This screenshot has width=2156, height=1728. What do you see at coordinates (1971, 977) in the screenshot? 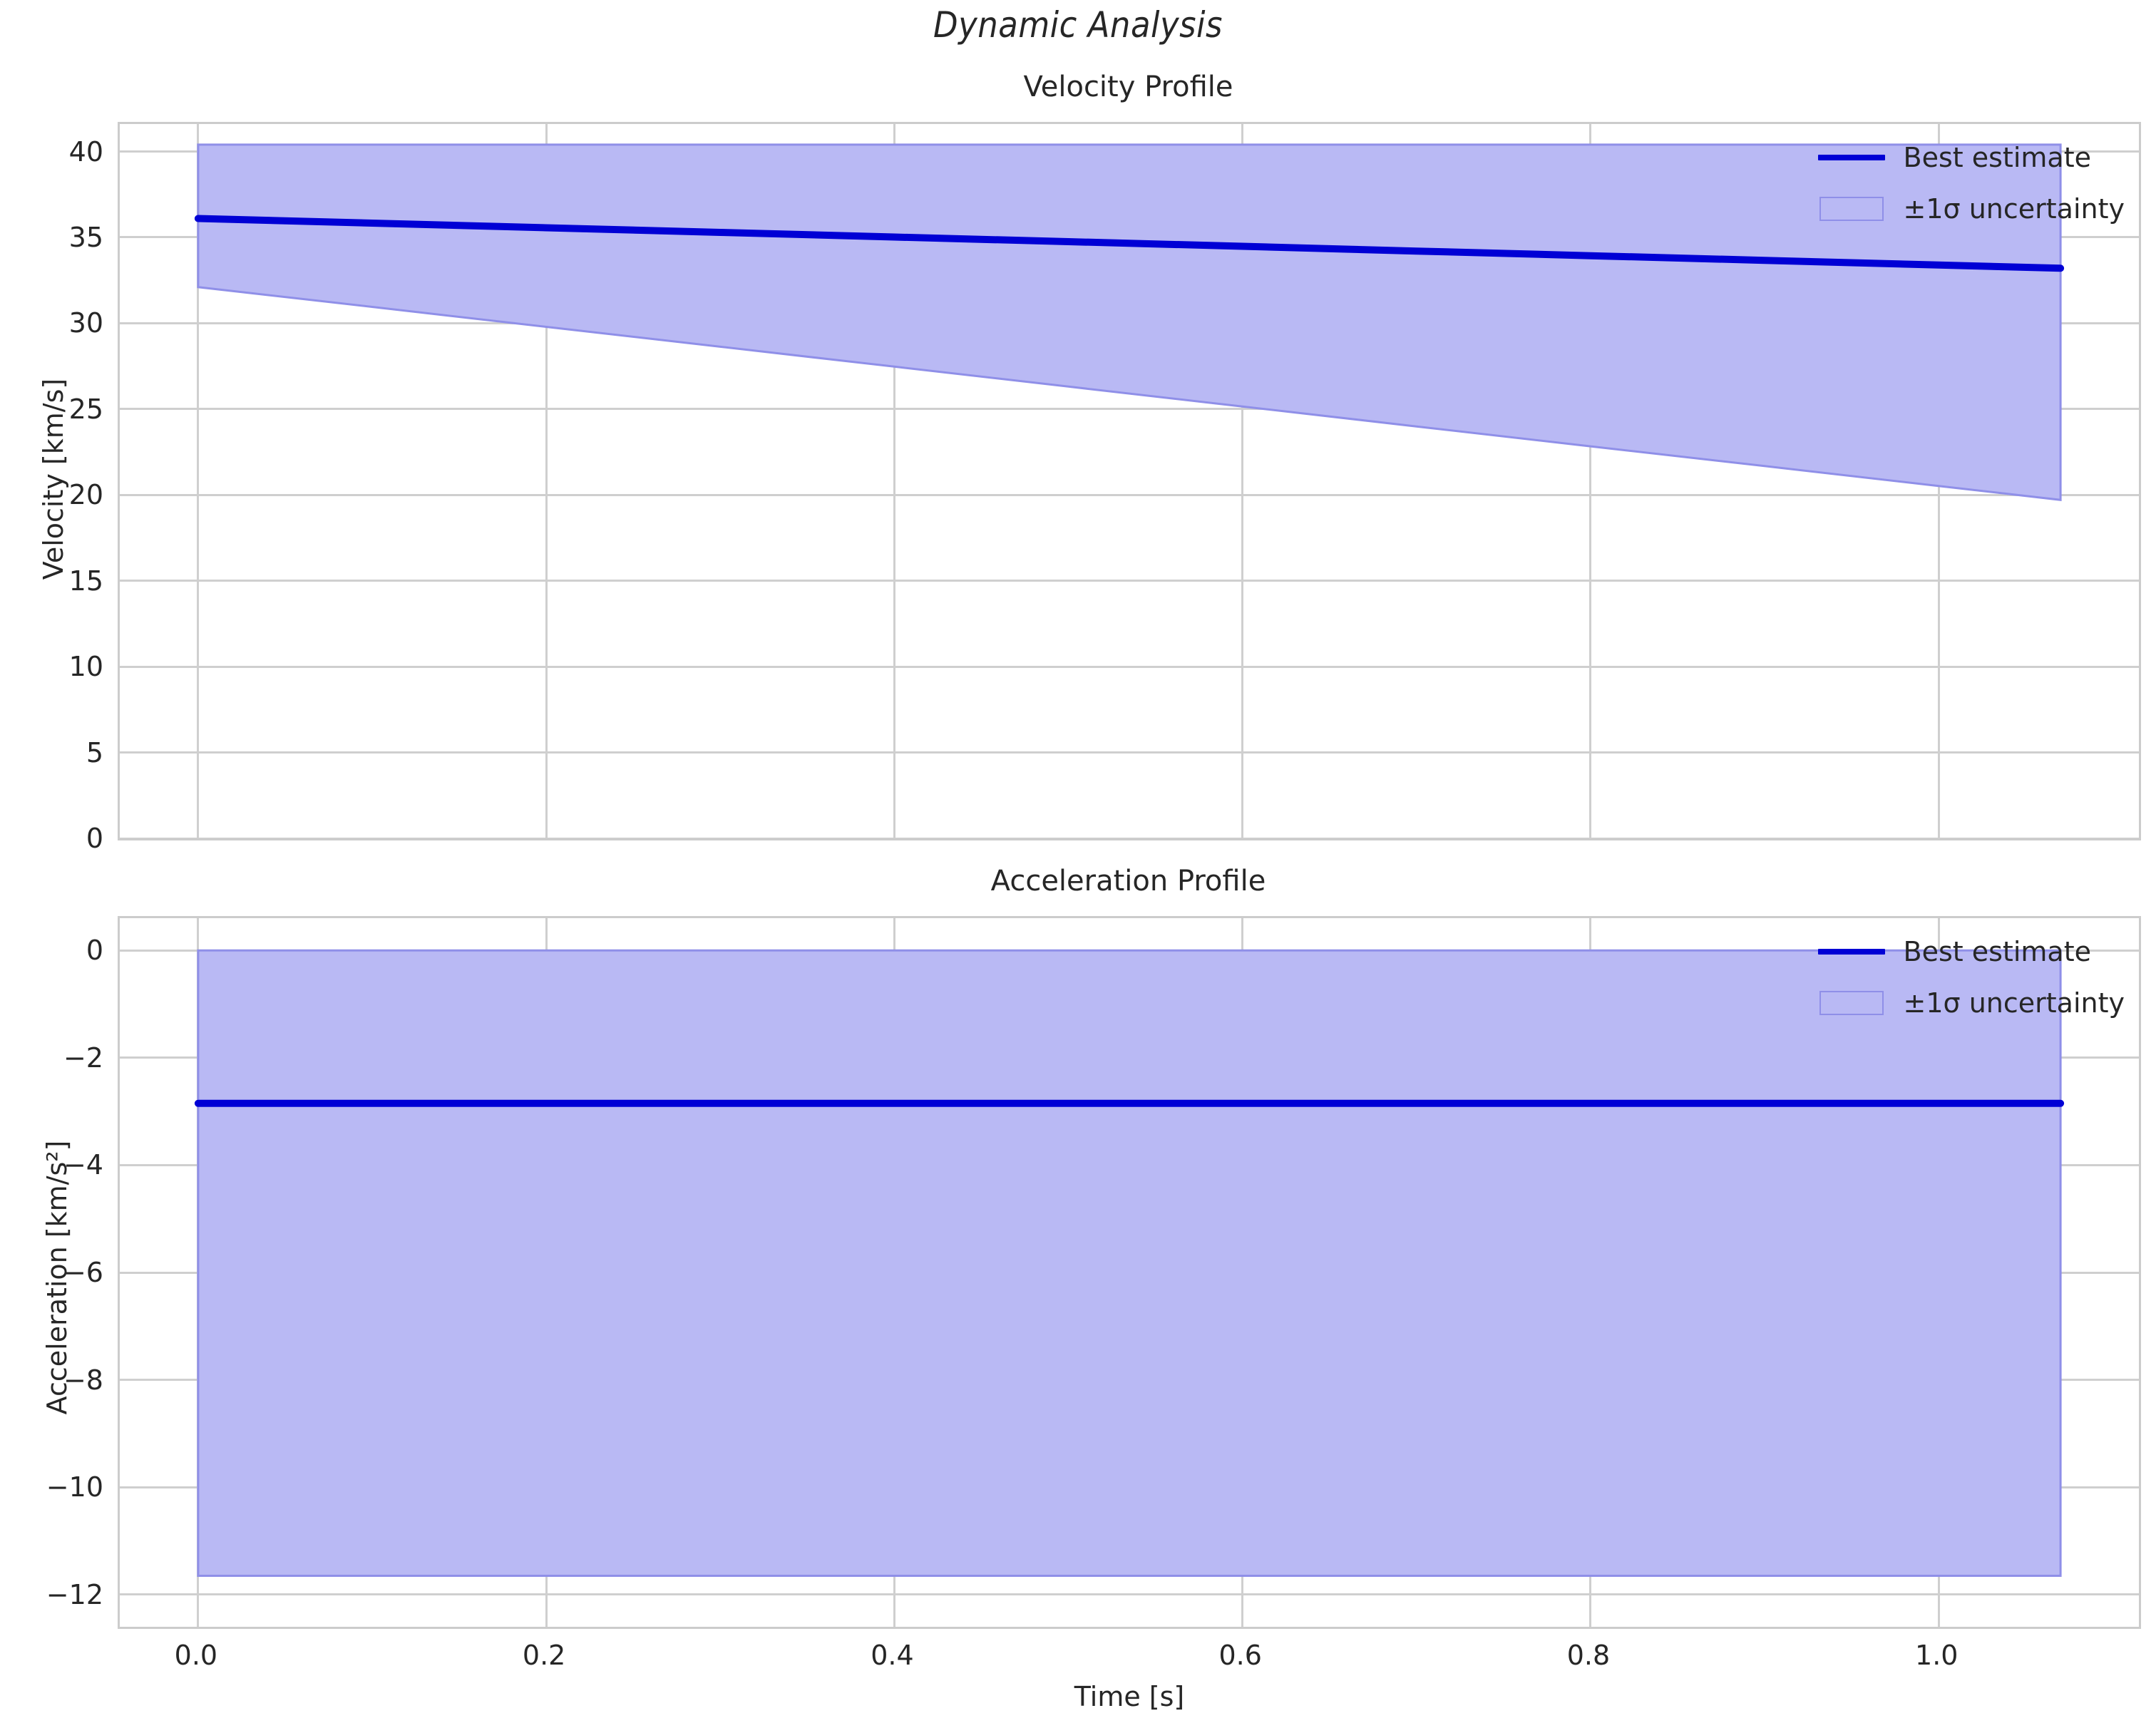
I see `acceleration-legend: Best estimate ±1σ uncertainty` at bounding box center [1971, 977].